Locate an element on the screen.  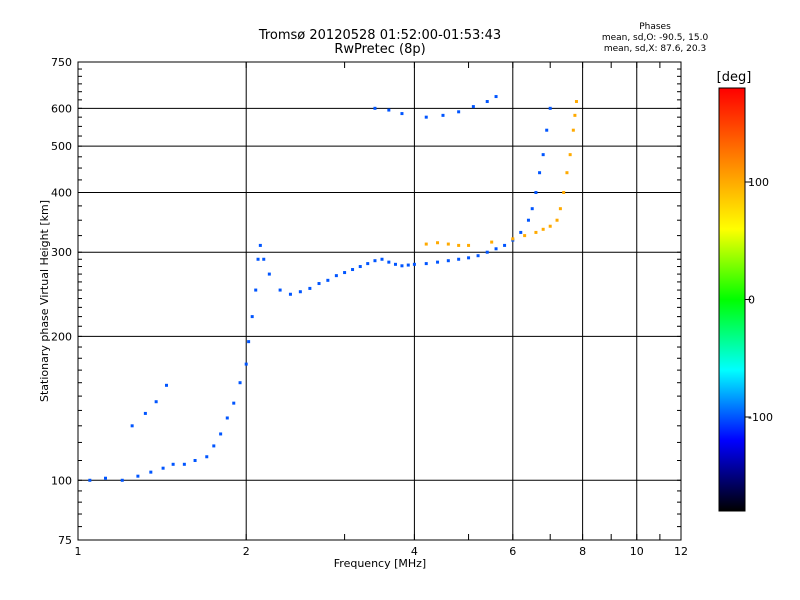
x-tick-label: 6 is located at coordinates (512, 551).